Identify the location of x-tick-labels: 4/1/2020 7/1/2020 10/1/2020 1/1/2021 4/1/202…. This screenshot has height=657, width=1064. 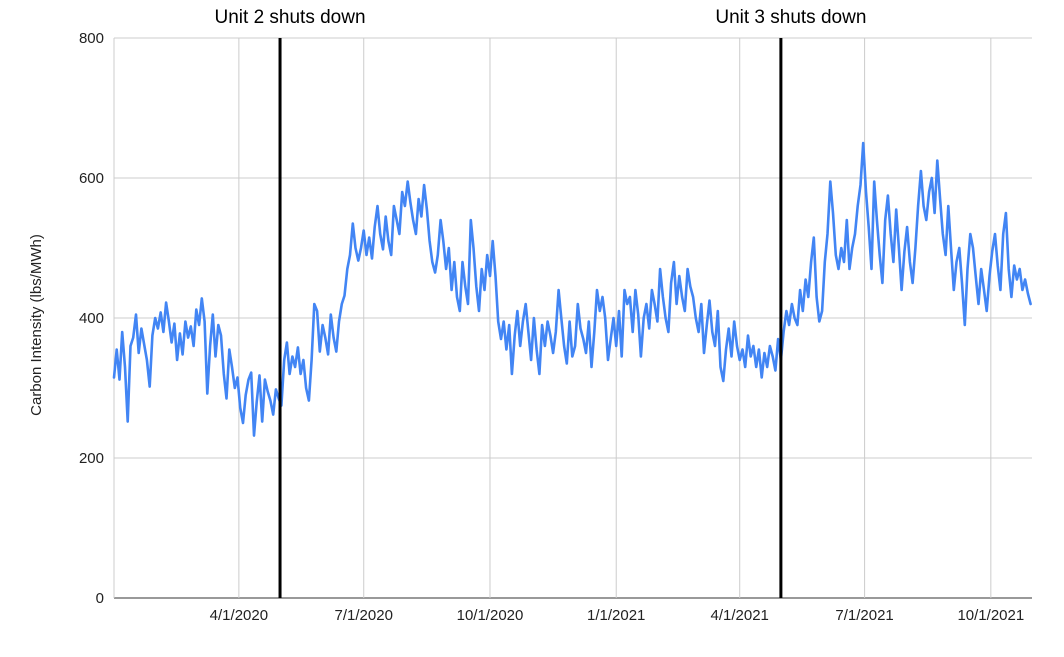
(617, 615).